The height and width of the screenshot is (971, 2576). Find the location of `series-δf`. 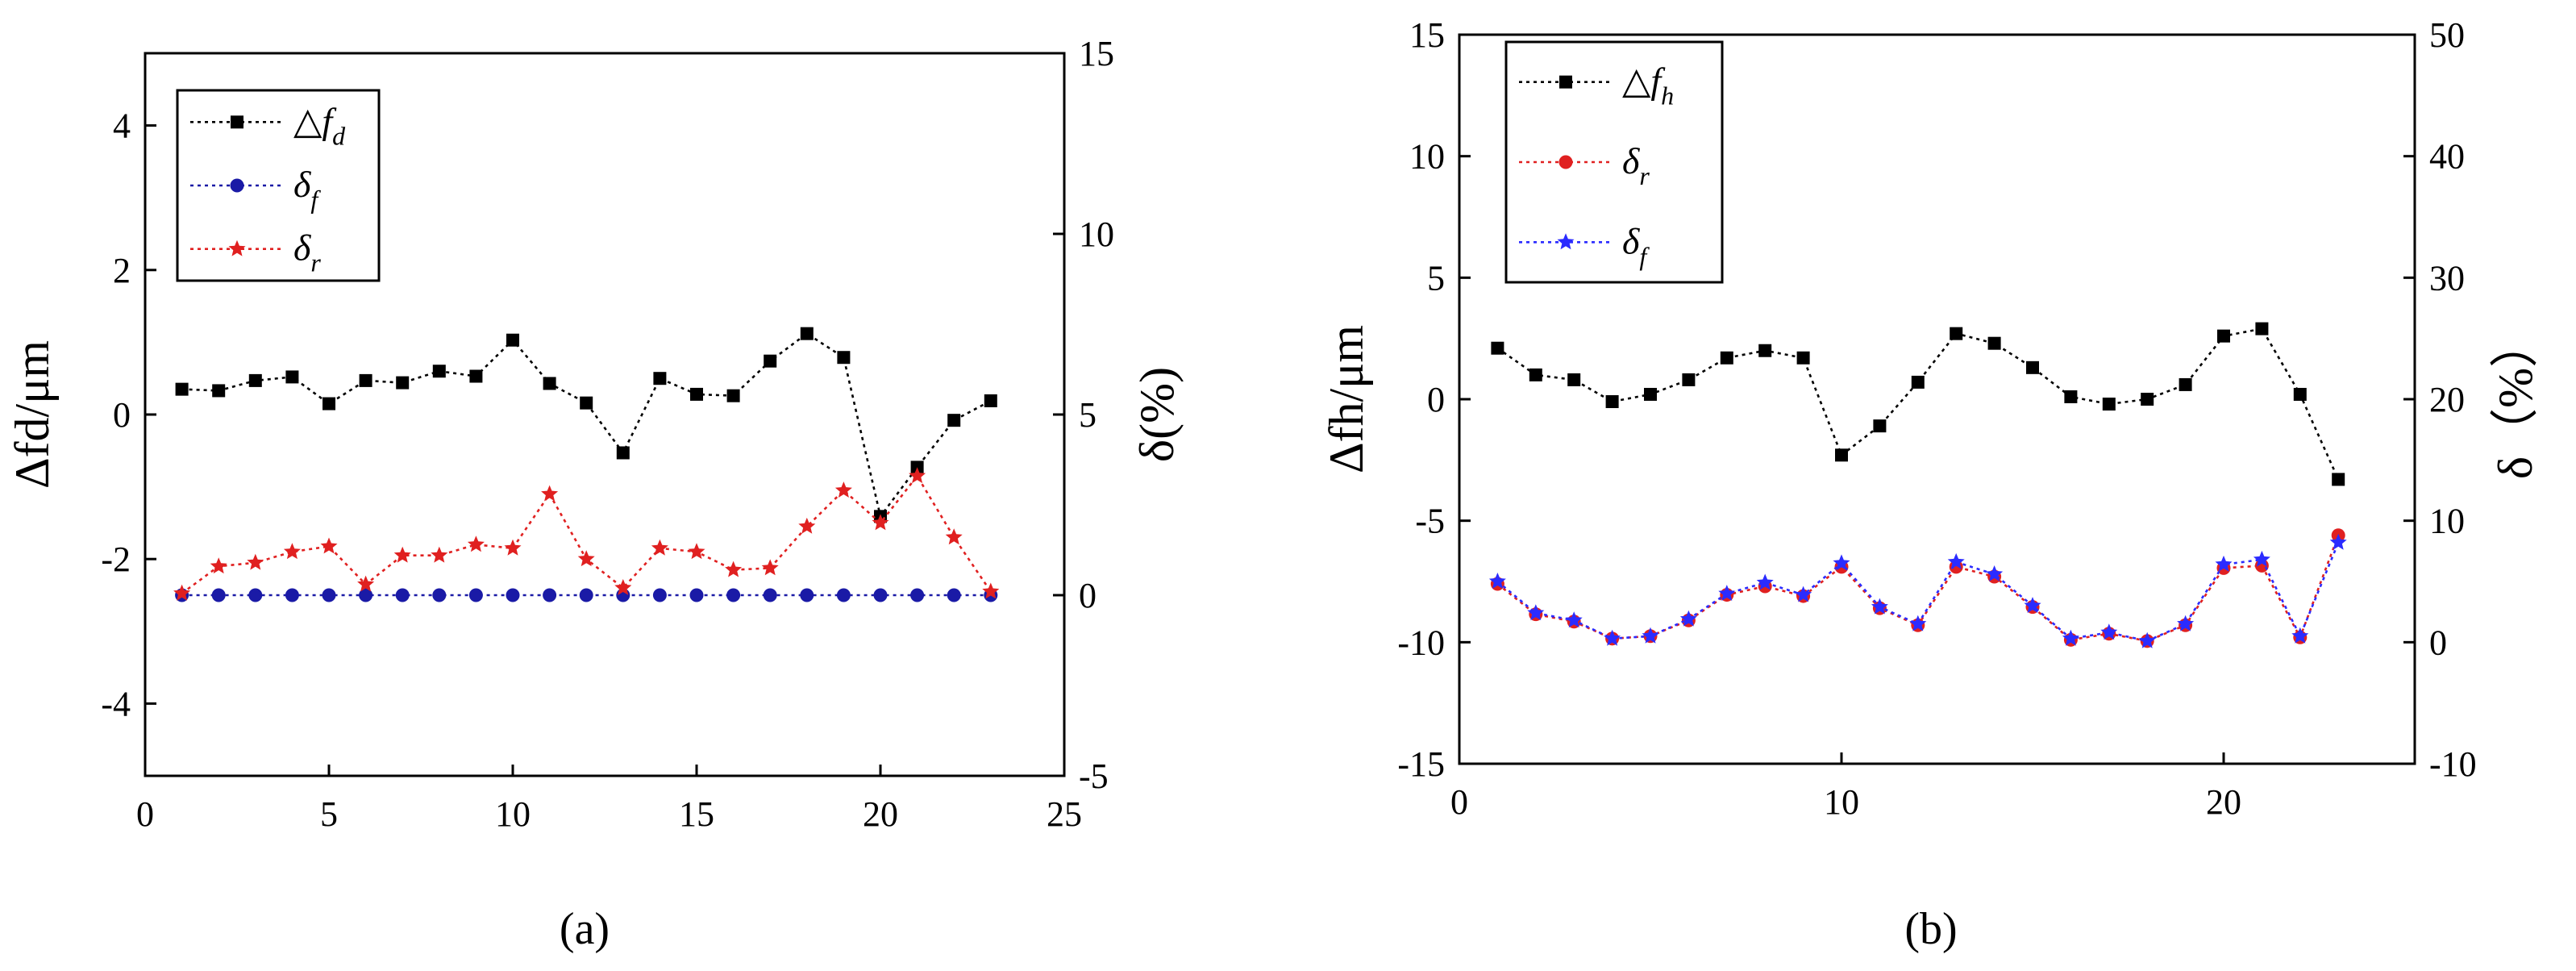

series-δf is located at coordinates (587, 595).